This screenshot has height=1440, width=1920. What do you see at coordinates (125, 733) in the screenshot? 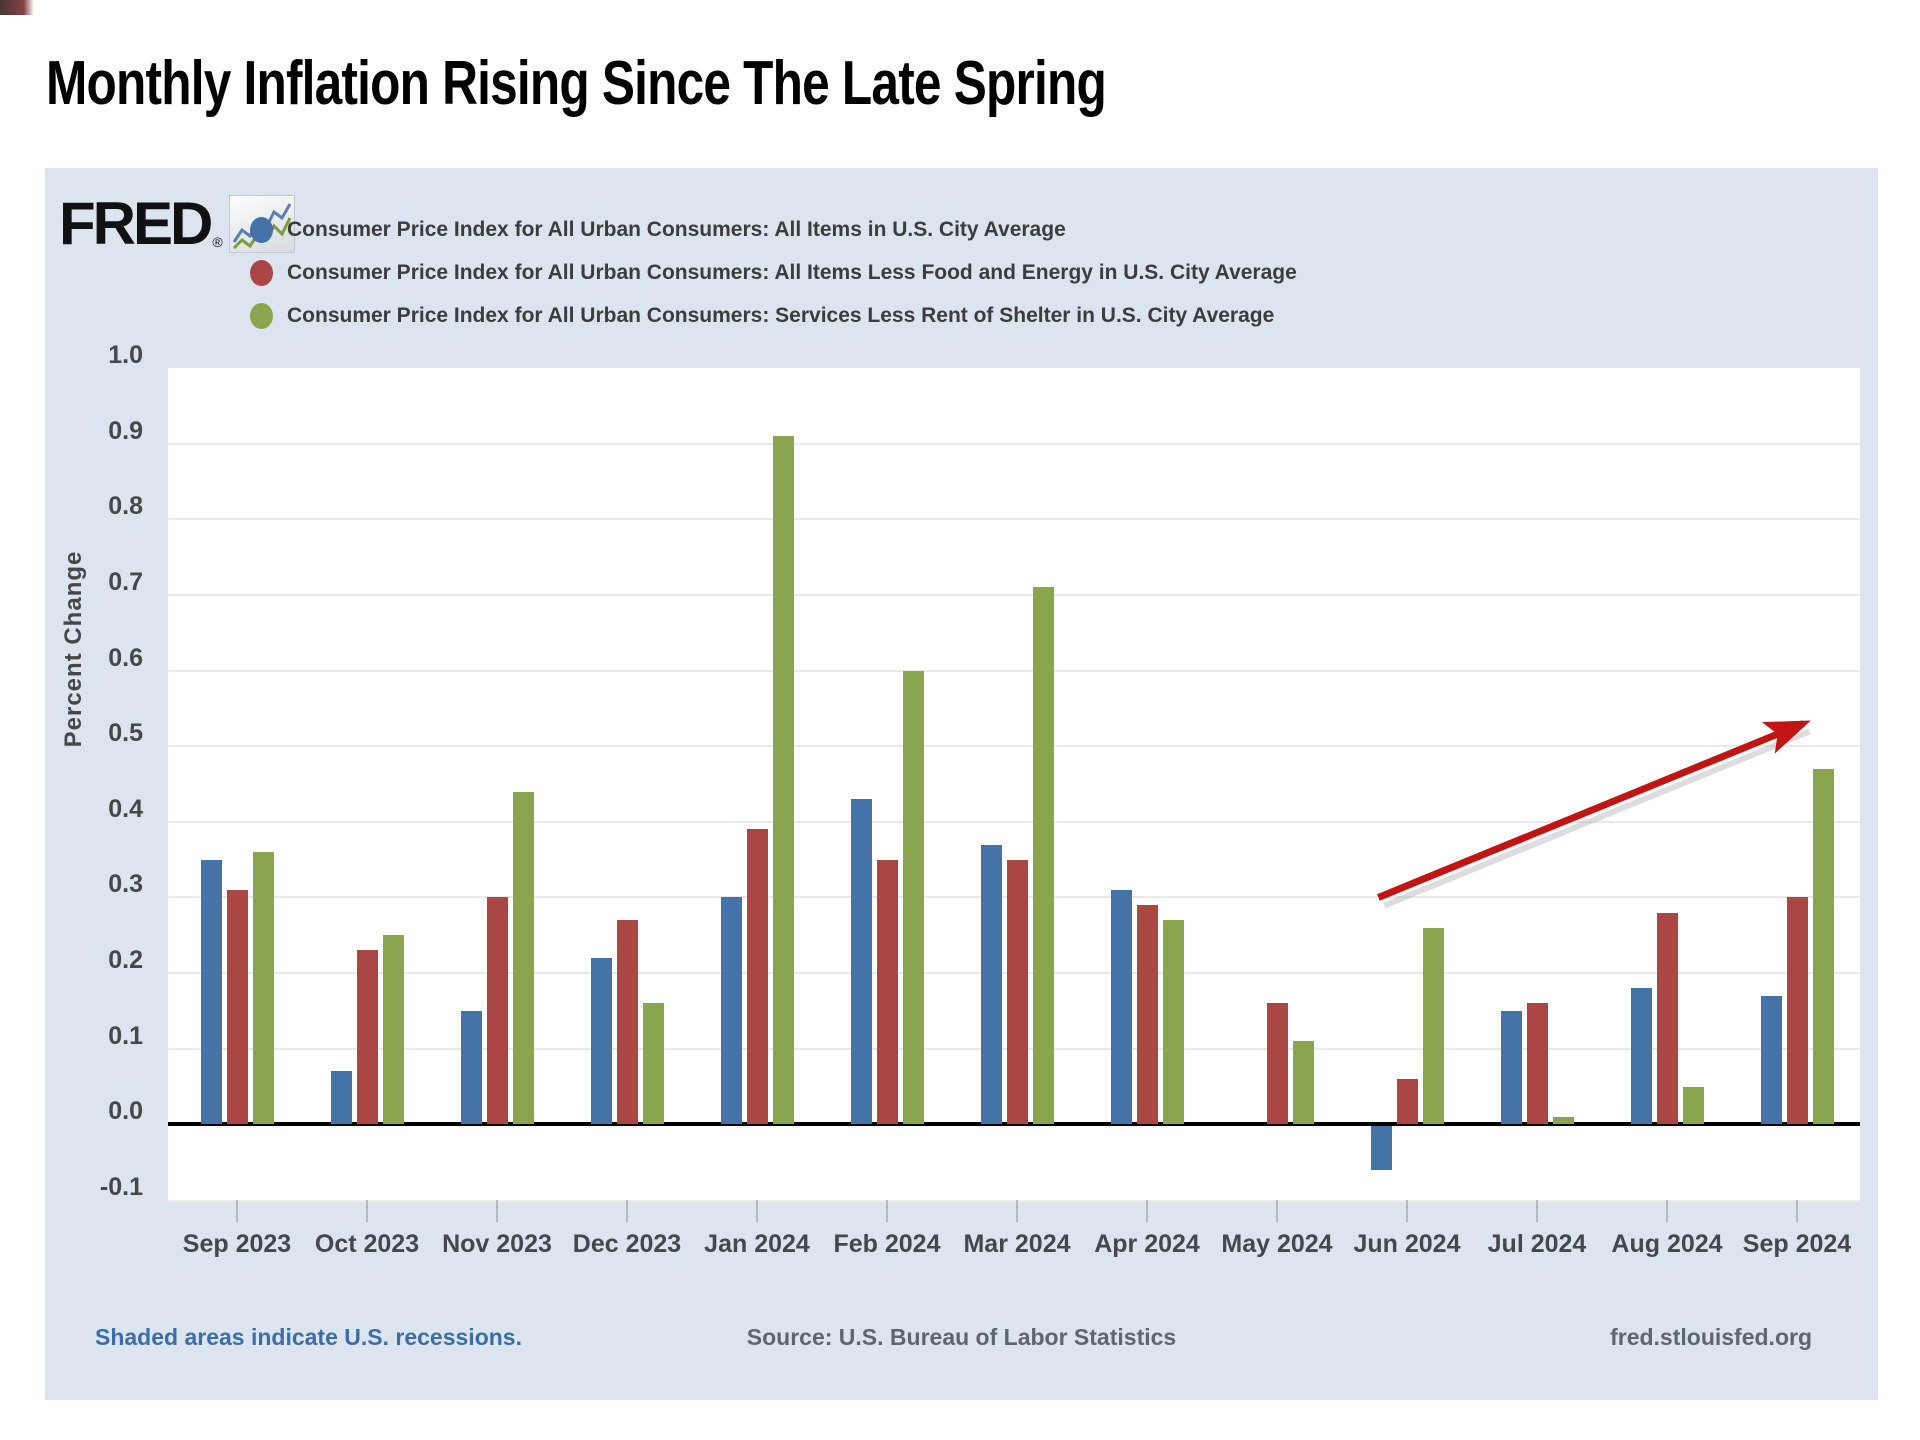
I see `y-tick-label: 0.5` at bounding box center [125, 733].